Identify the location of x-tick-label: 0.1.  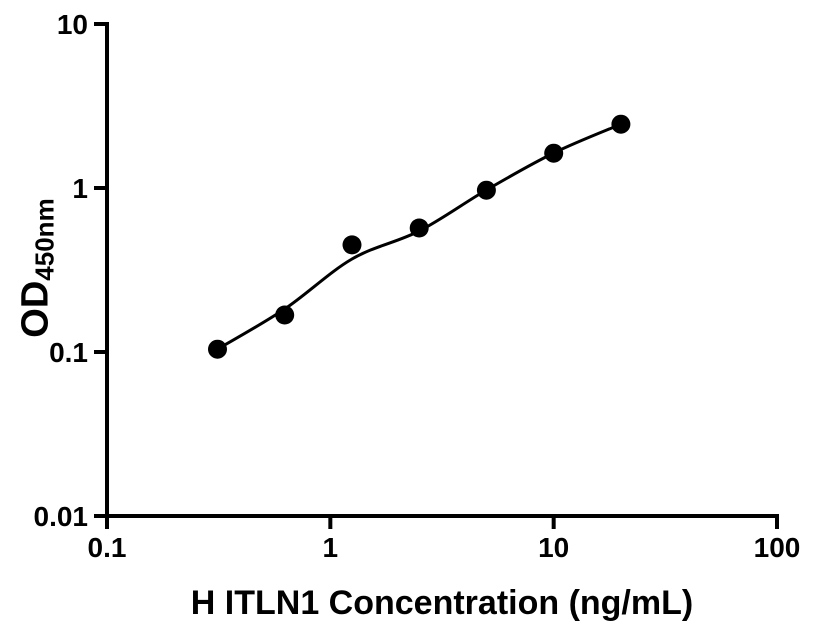
(107, 547).